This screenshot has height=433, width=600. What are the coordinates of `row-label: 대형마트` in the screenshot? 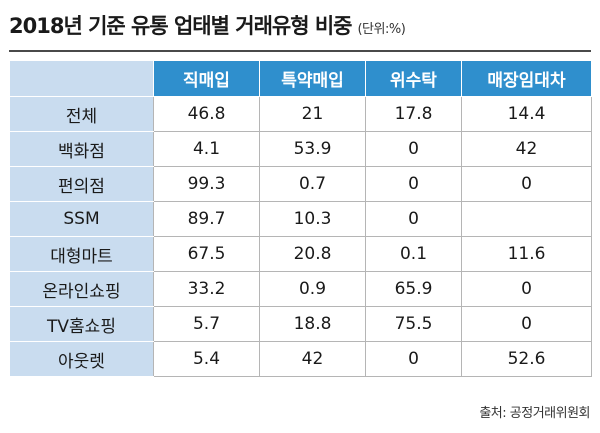 It's located at (81, 254).